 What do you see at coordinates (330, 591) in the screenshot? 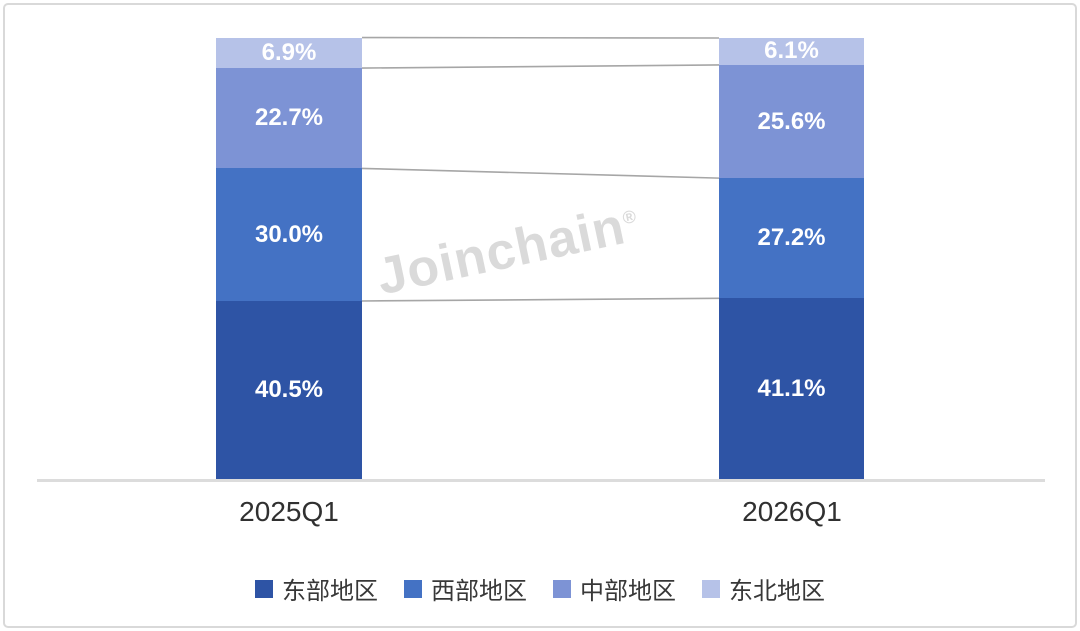
I see `legend-label: 东部地区` at bounding box center [330, 591].